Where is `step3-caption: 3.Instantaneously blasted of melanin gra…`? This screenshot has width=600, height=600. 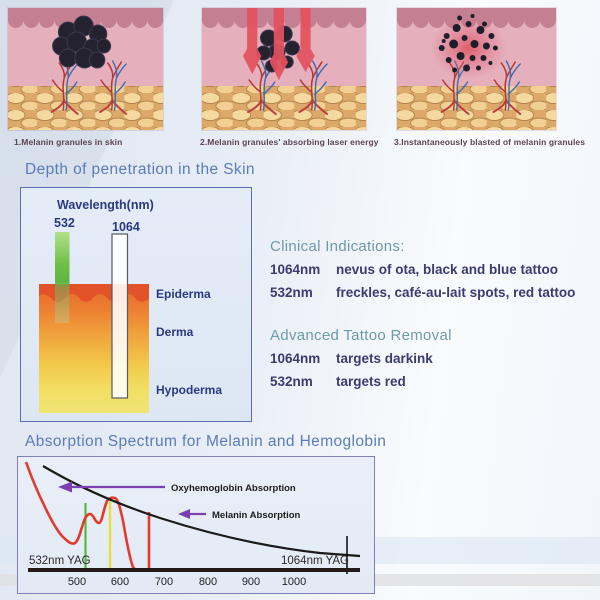 step3-caption: 3.Instantaneously blasted of melanin gra… is located at coordinates (490, 142).